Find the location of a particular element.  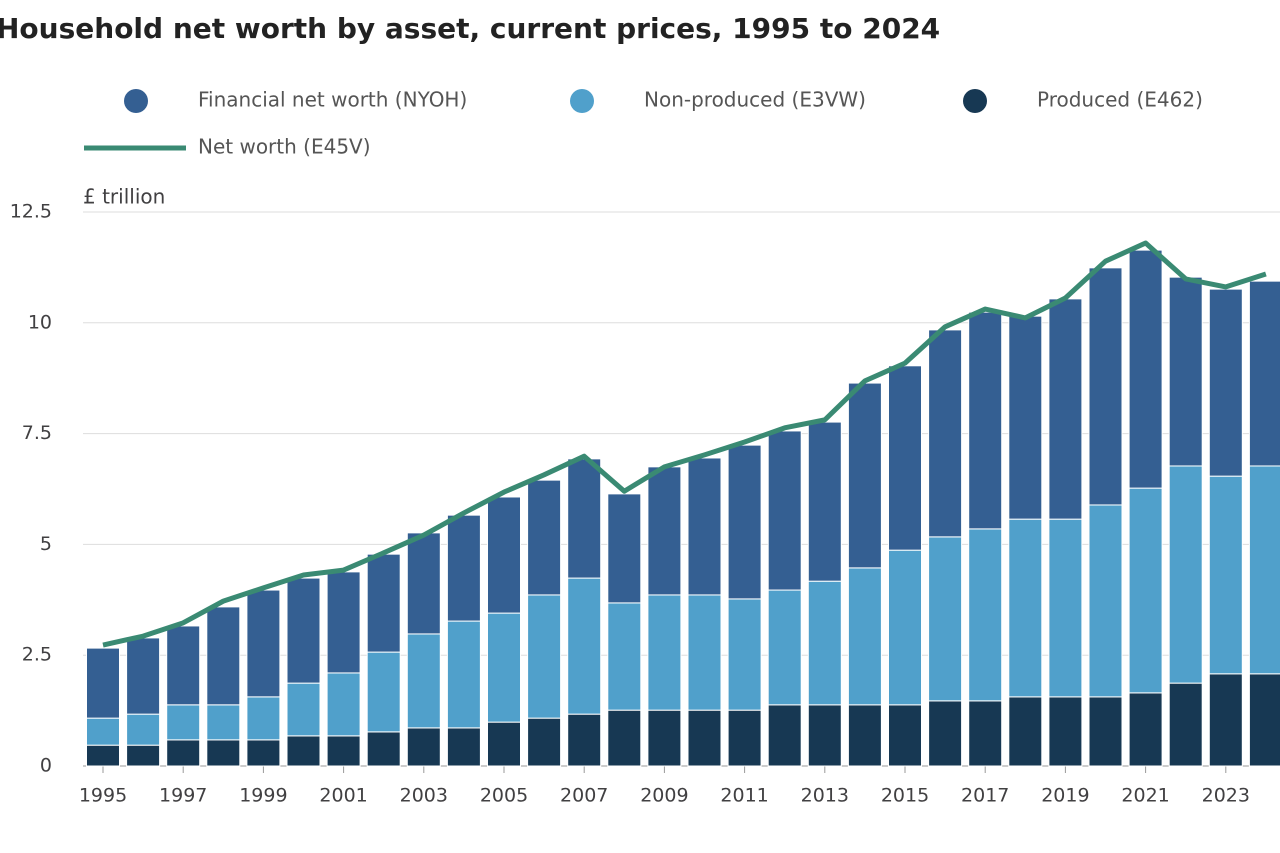

y-tick-label: 5 is located at coordinates (46, 544).